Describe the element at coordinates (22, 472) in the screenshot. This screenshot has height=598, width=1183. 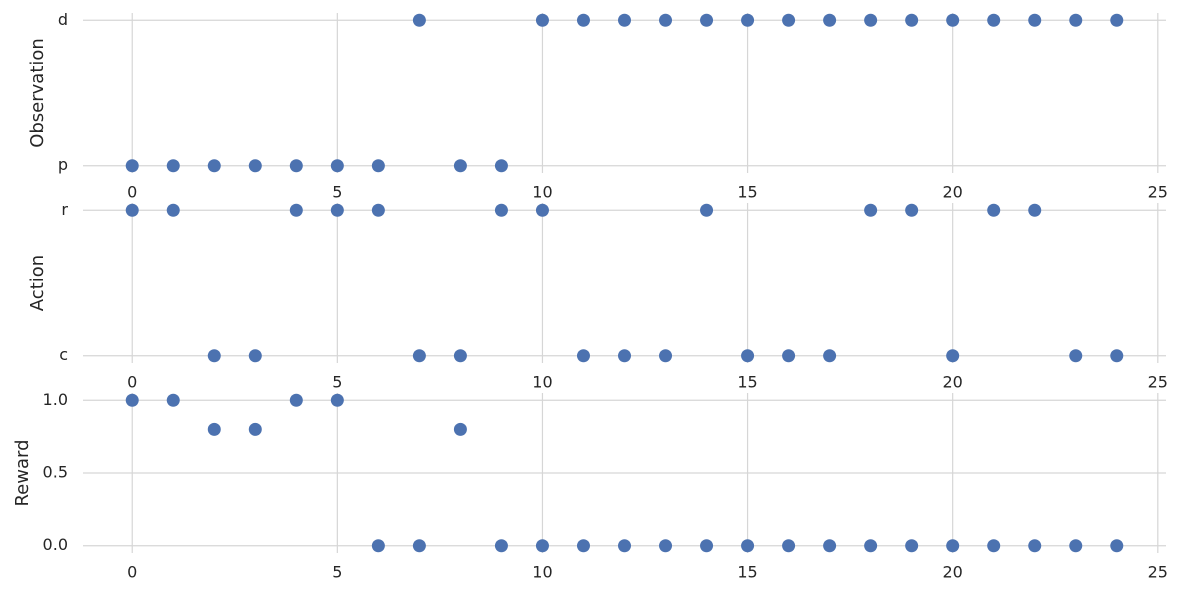
I see `y-axis-label: Reward` at that location.